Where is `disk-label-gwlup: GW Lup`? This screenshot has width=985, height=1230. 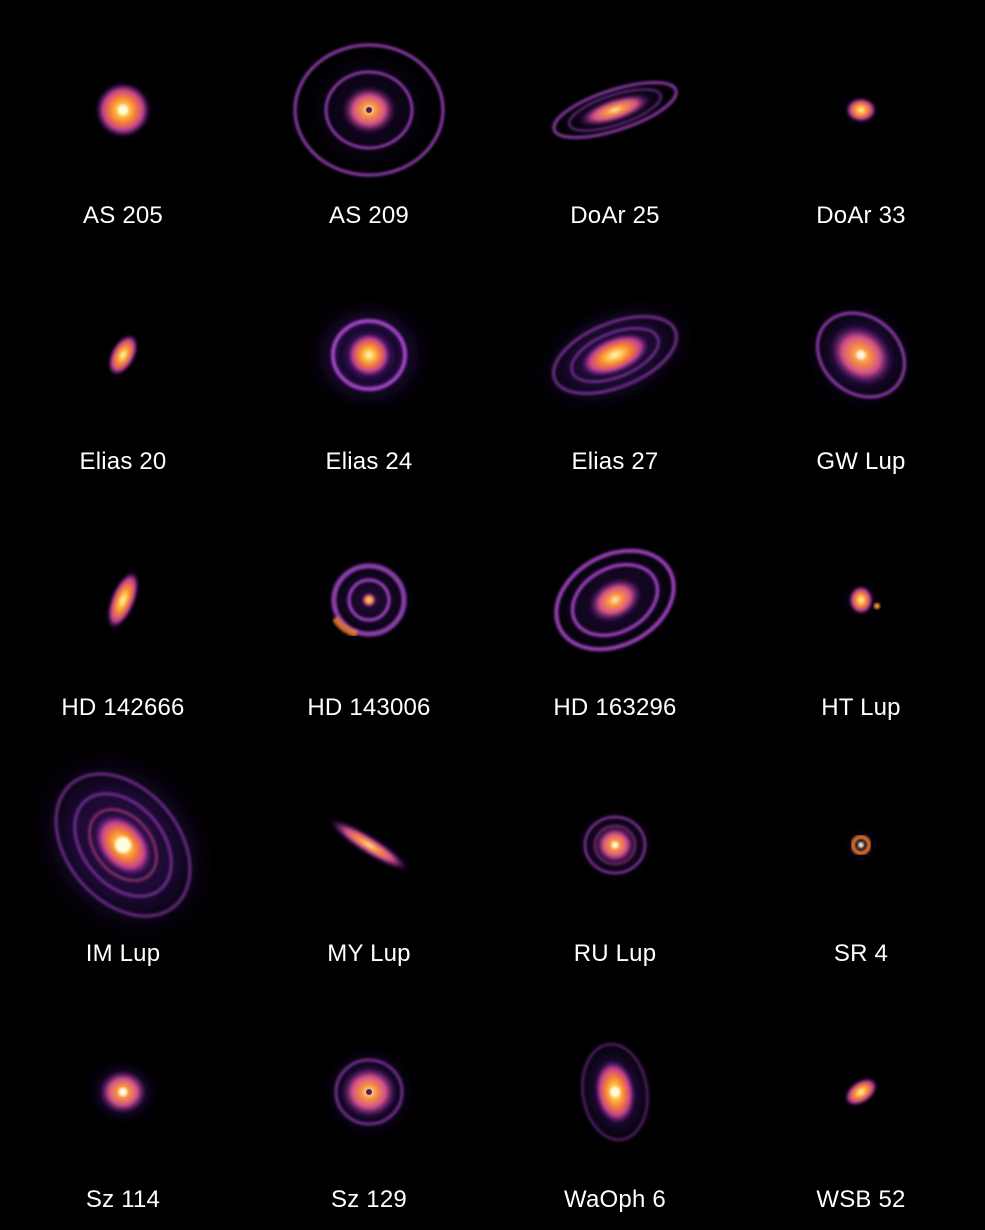 disk-label-gwlup: GW Lup is located at coordinates (861, 461).